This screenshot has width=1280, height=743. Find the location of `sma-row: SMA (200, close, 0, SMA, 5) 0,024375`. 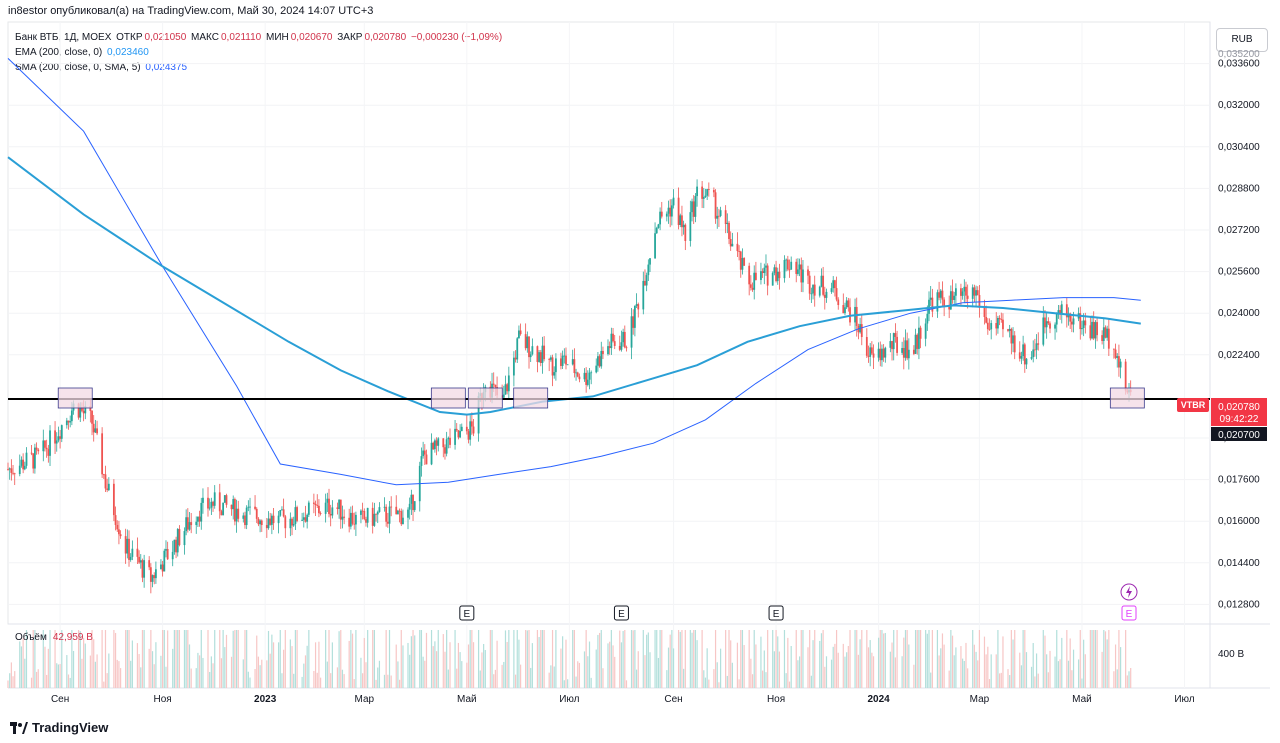

sma-row: SMA (200, close, 0, SMA, 5) 0,024375 is located at coordinates (259, 67).